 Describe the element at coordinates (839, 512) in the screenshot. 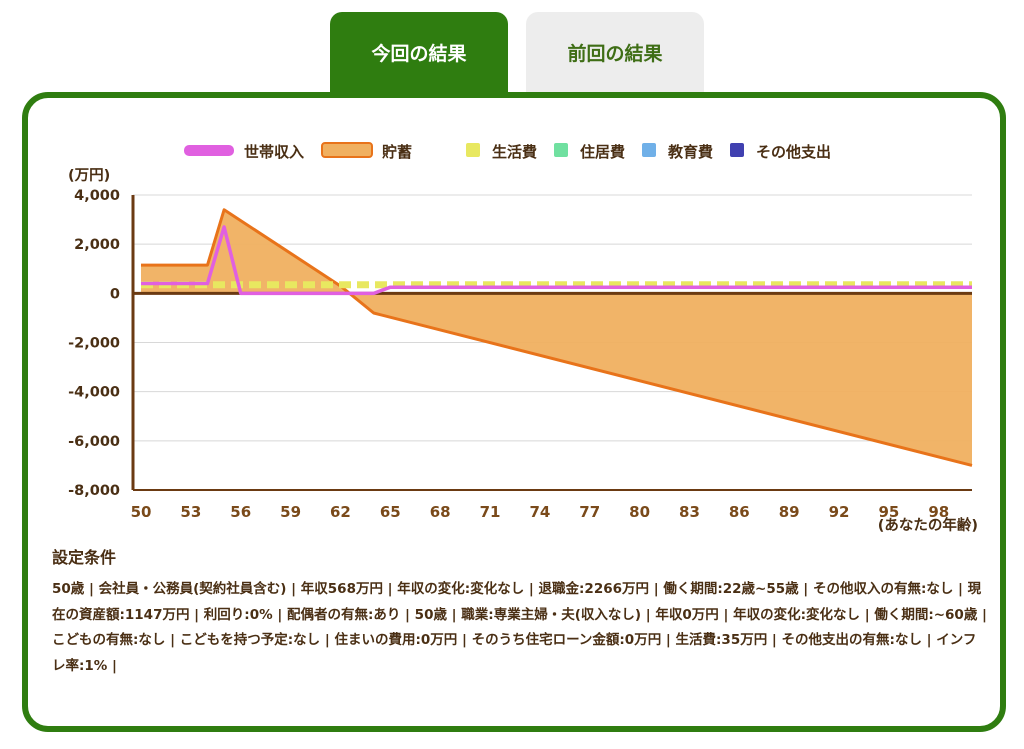

I see `x-tick-label: 92` at that location.